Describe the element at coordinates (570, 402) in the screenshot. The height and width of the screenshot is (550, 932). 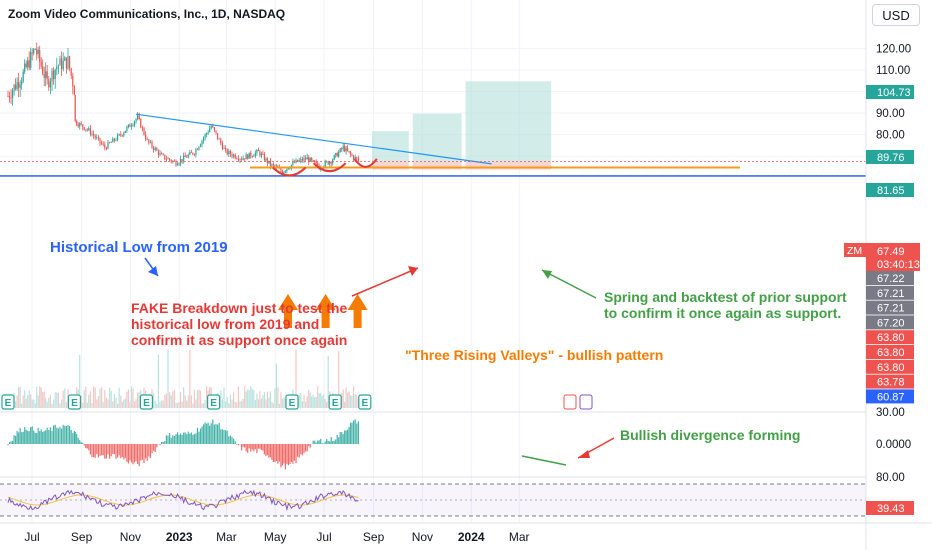
I see `alert-icon-box` at that location.